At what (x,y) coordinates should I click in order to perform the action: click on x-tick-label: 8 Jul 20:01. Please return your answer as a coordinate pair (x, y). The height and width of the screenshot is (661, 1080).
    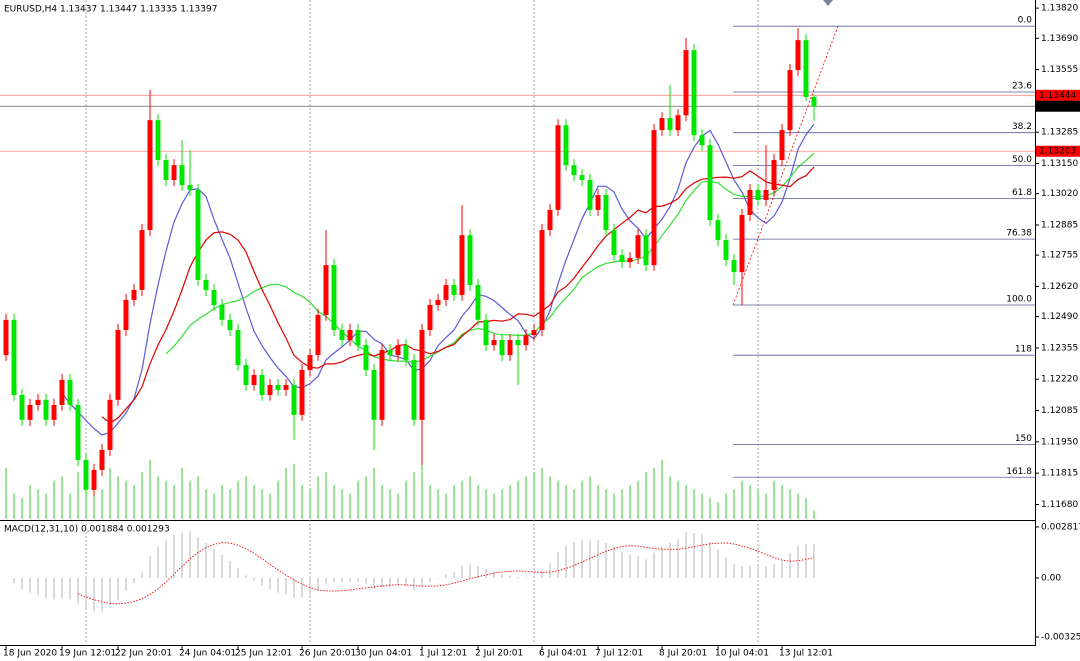
    Looking at the image, I should click on (683, 654).